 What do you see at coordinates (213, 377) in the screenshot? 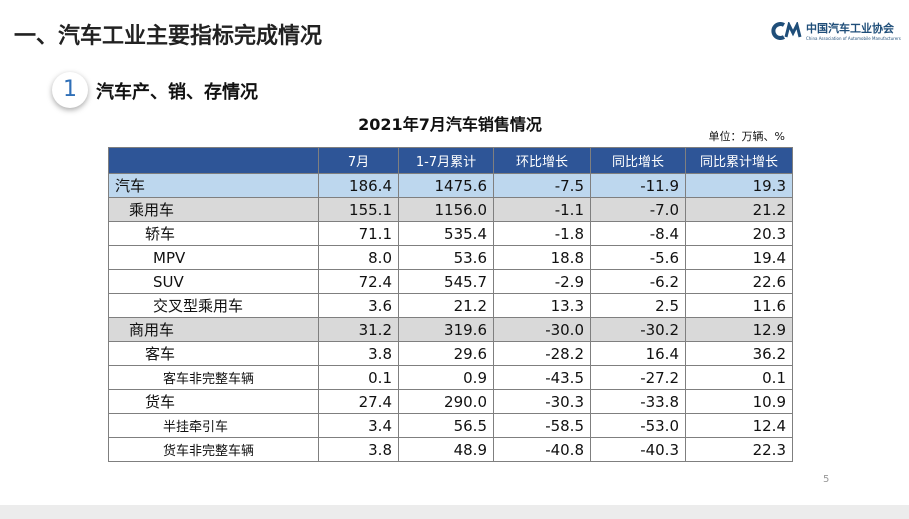
I see `row-label: 客车非完整车辆` at bounding box center [213, 377].